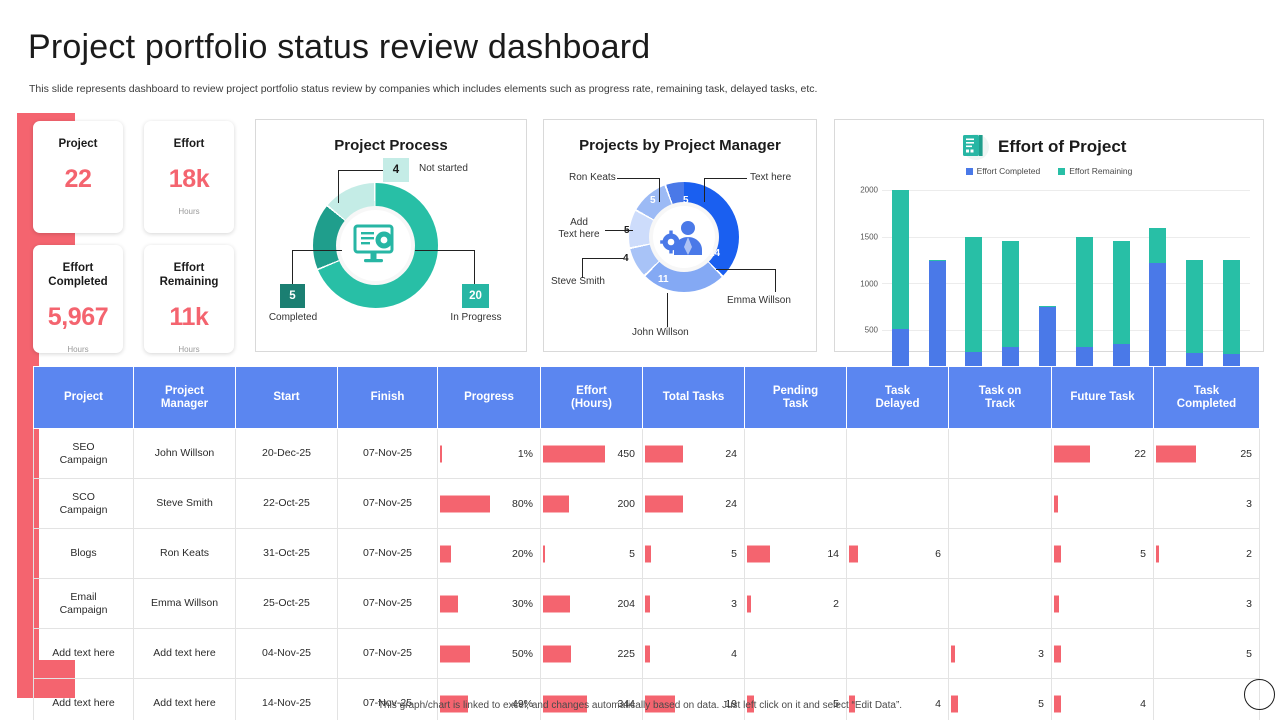 Image resolution: width=1280 pixels, height=720 pixels. What do you see at coordinates (445, 251) in the screenshot?
I see `leader-line-inprogress-h` at bounding box center [445, 251].